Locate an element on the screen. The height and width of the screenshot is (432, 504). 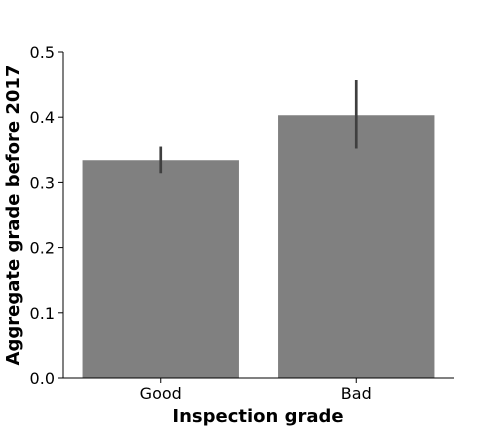
y-tick-label: 0.0 is located at coordinates (42, 378).